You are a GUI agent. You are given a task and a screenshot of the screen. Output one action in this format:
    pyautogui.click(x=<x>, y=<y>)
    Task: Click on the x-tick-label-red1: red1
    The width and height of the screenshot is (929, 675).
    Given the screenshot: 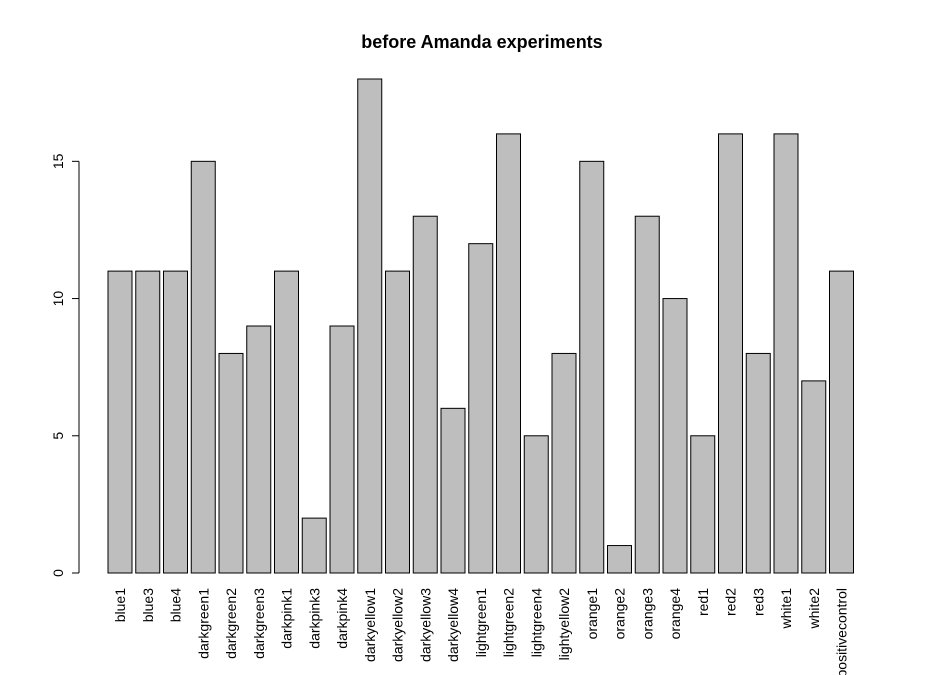 What is the action you would take?
    pyautogui.click(x=703, y=602)
    